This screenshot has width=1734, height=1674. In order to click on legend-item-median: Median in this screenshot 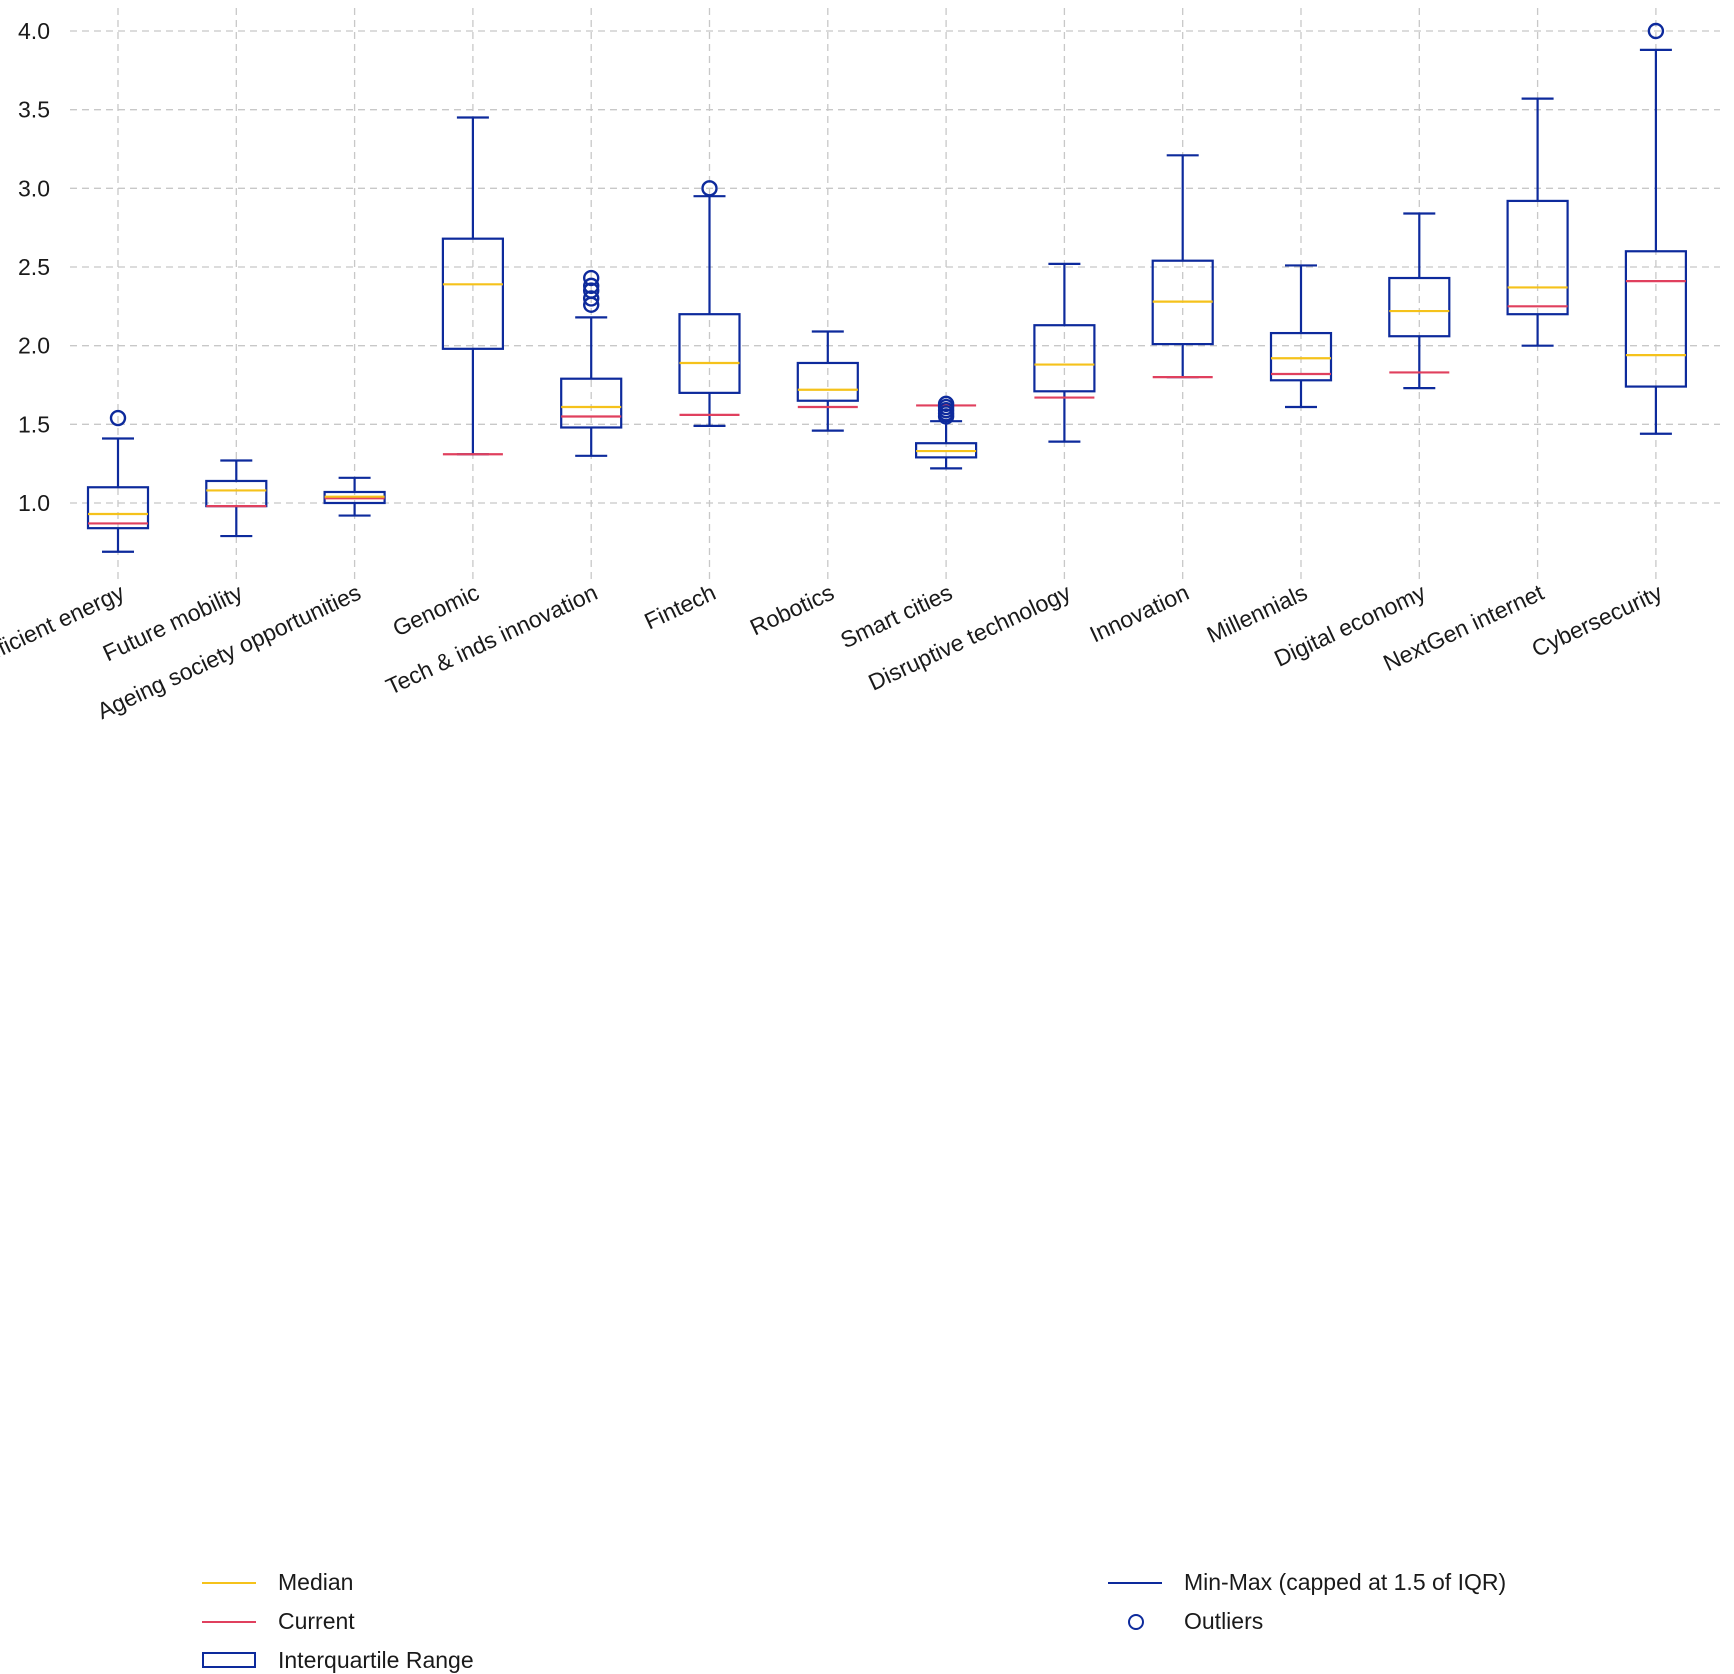, I will do `click(276, 1582)`.